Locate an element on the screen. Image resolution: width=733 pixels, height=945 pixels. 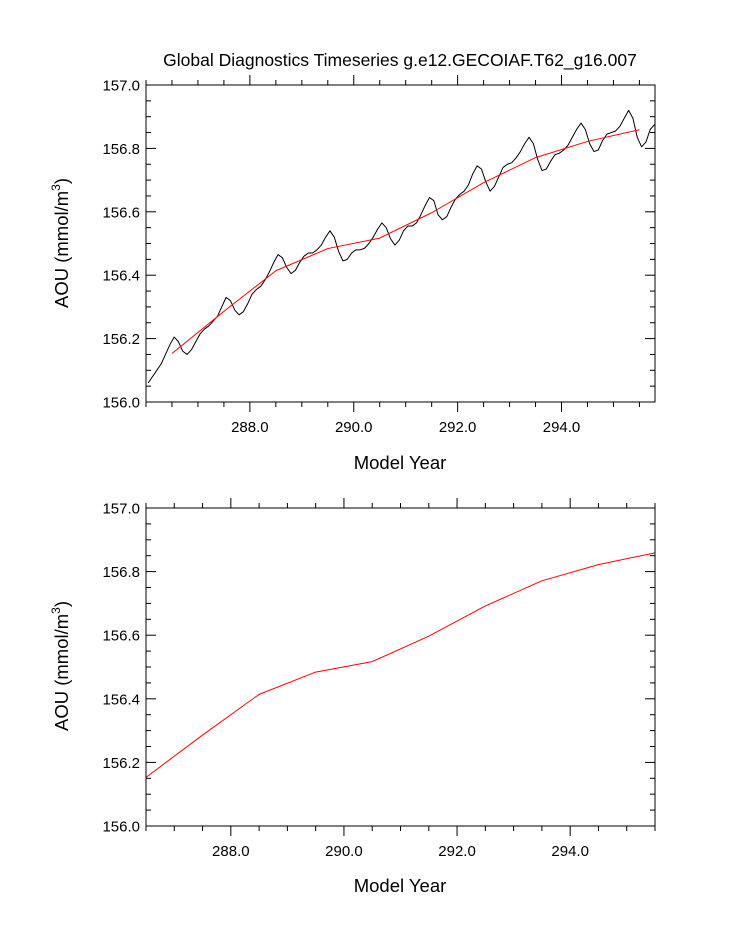
top-y-tick-label: 156.8 is located at coordinates (121, 149).